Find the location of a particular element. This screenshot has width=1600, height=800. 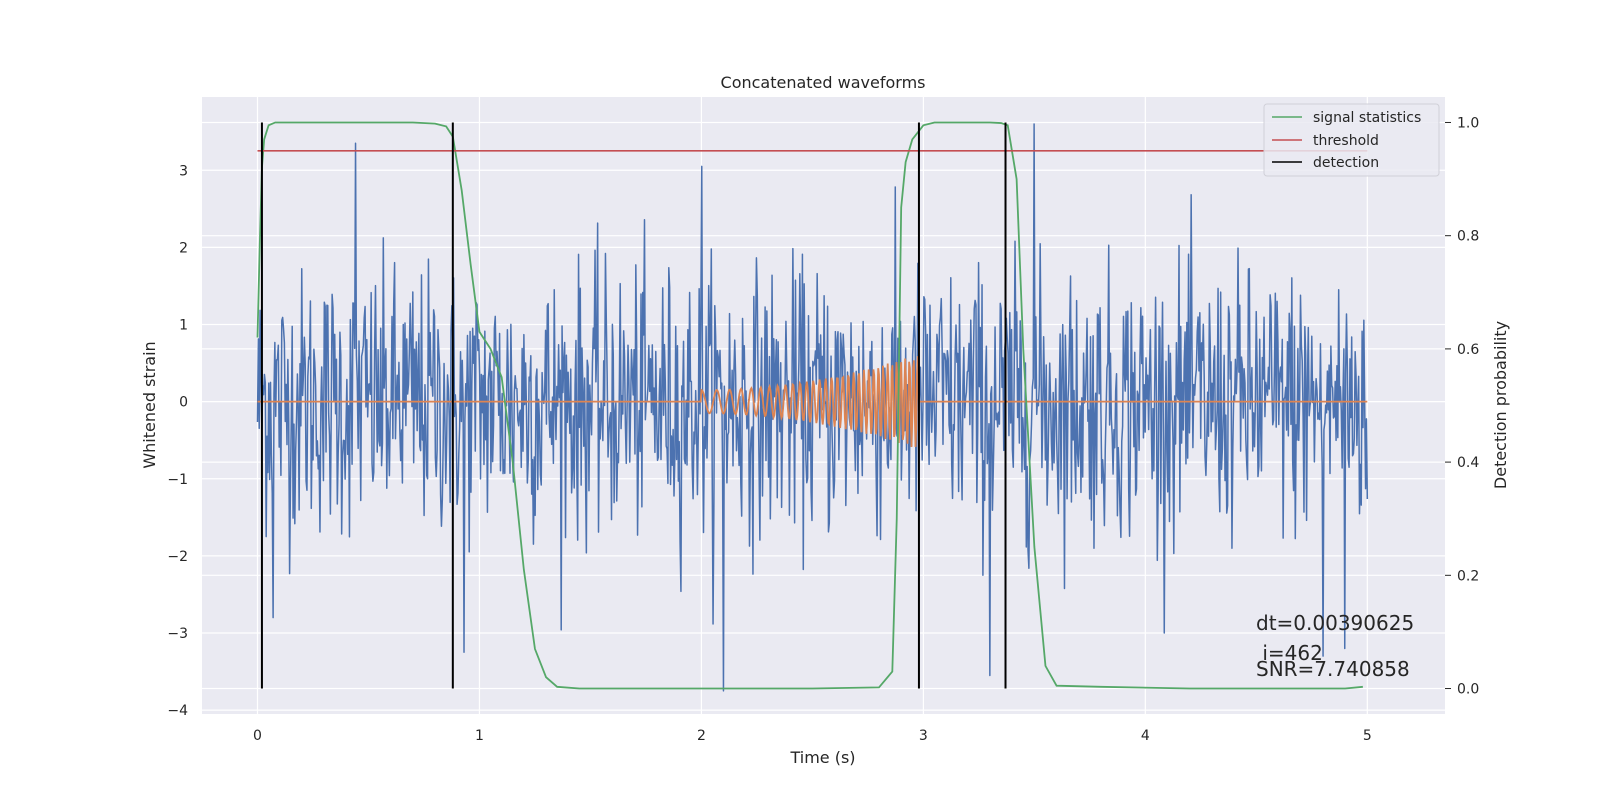

x-tick-label-4: 4 is located at coordinates (1145, 736).